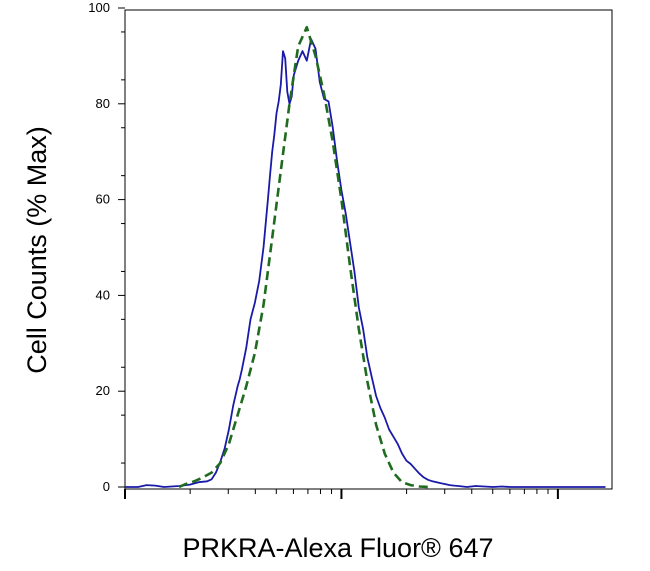 The width and height of the screenshot is (650, 571). What do you see at coordinates (341, 494) in the screenshot?
I see `x-axis` at bounding box center [341, 494].